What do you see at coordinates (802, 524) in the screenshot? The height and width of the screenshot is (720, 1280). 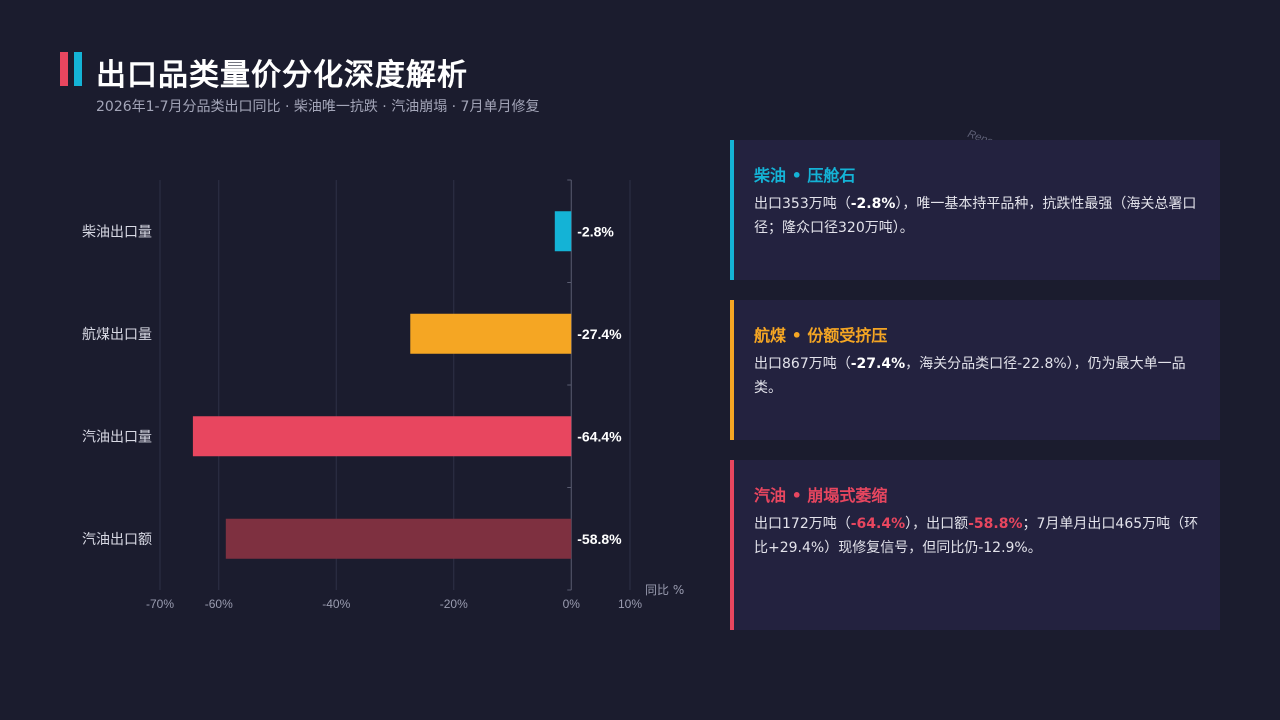 I see `card-text: 出口172万吨（` at bounding box center [802, 524].